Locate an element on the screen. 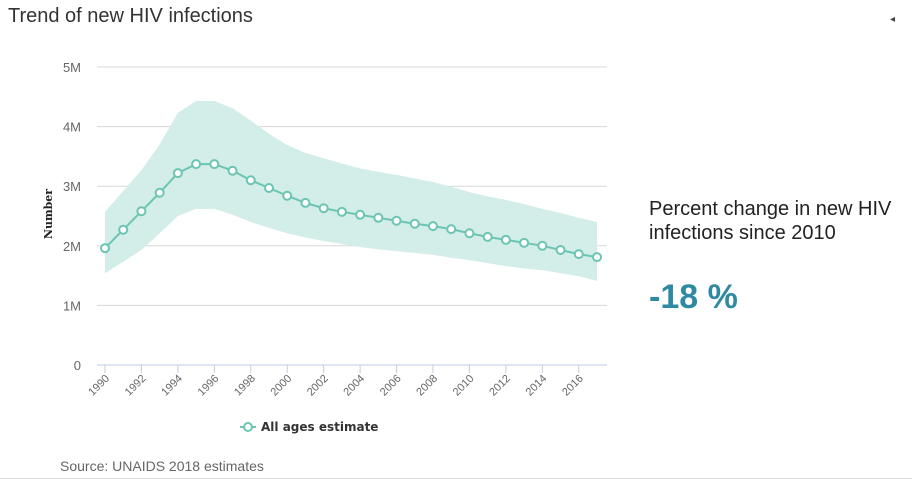 Image resolution: width=912 pixels, height=483 pixels. x-tick-label: 2012 is located at coordinates (500, 386).